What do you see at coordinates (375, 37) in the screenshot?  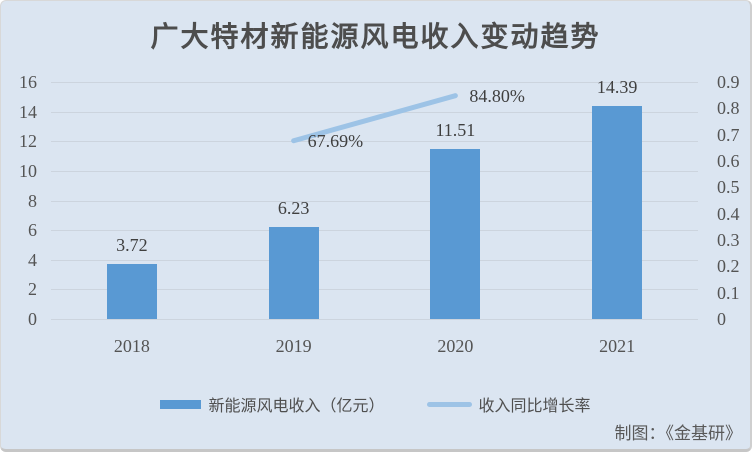 I see `chart-title: 广大特材新能源风电收入变动趋势` at bounding box center [375, 37].